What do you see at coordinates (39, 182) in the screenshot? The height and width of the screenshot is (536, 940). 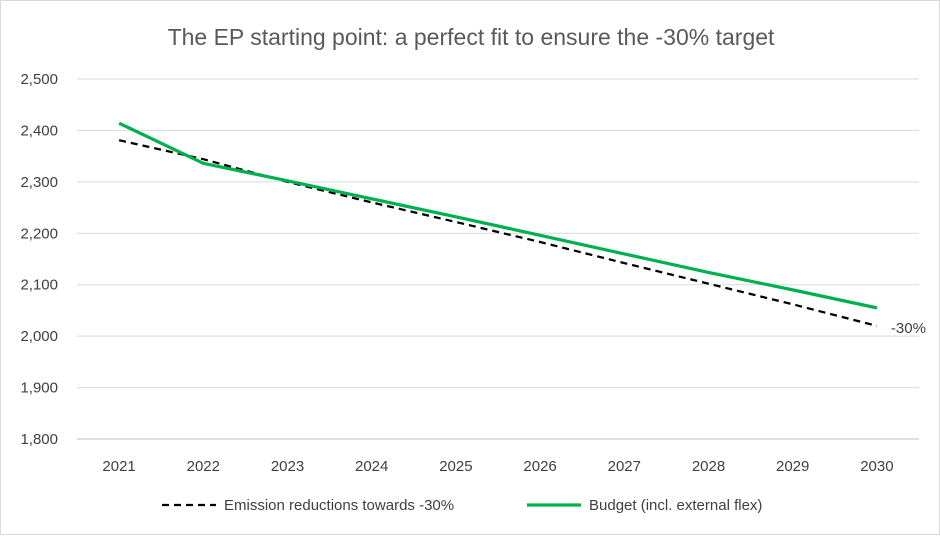 I see `y-tick-label: 2,300` at bounding box center [39, 182].